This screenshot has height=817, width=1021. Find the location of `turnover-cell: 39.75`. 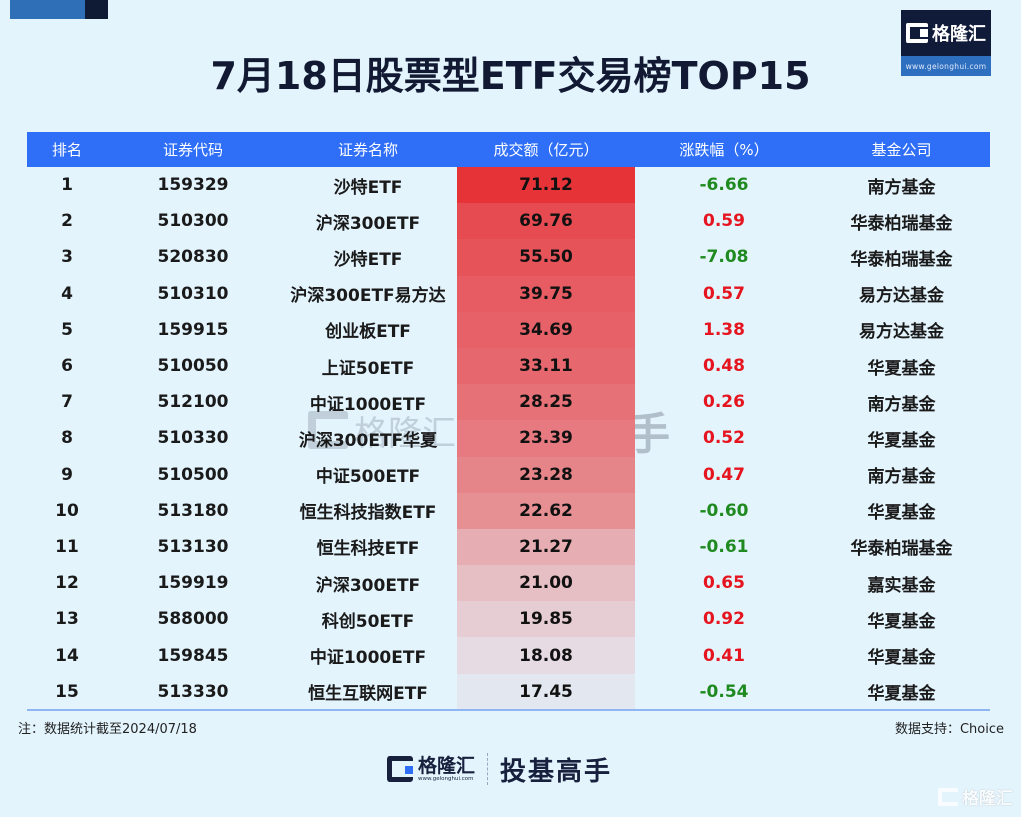

turnover-cell: 39.75 is located at coordinates (546, 293).